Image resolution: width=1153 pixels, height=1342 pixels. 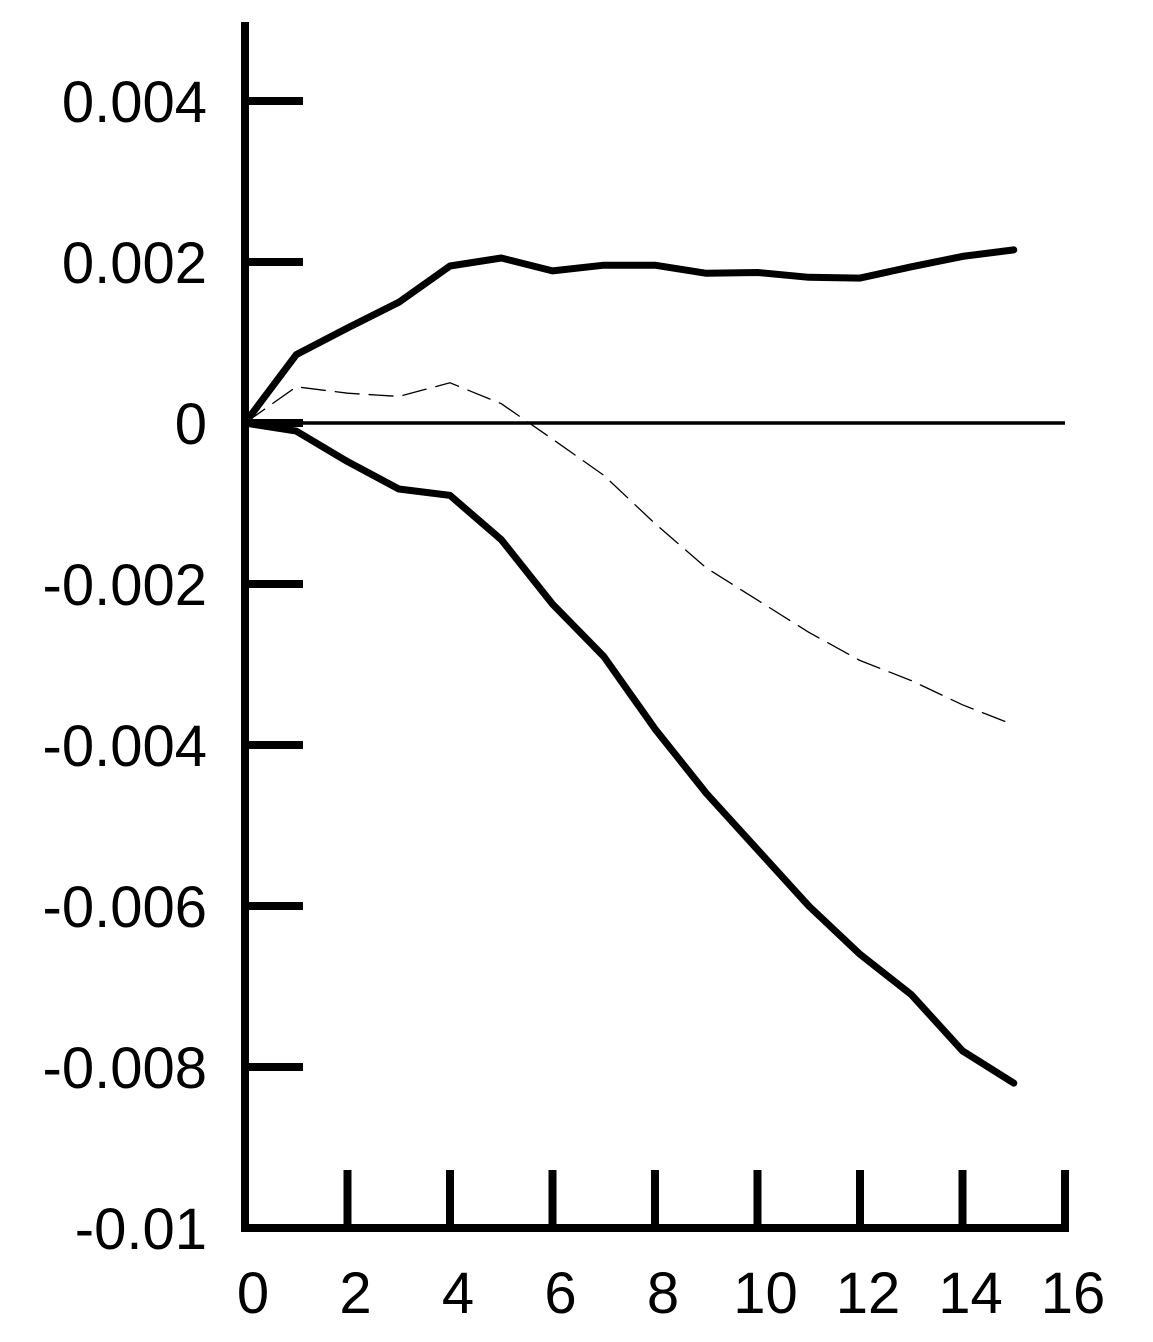 I want to click on y-tick-label: -0.01, so click(x=141, y=1229).